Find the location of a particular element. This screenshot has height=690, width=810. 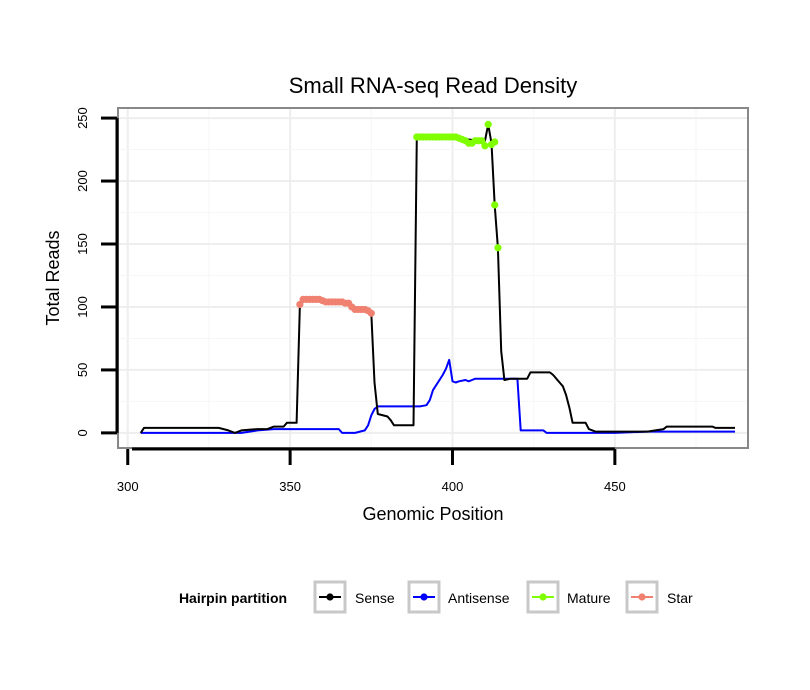

x-axis: 300 350 400 450 is located at coordinates (371, 470).